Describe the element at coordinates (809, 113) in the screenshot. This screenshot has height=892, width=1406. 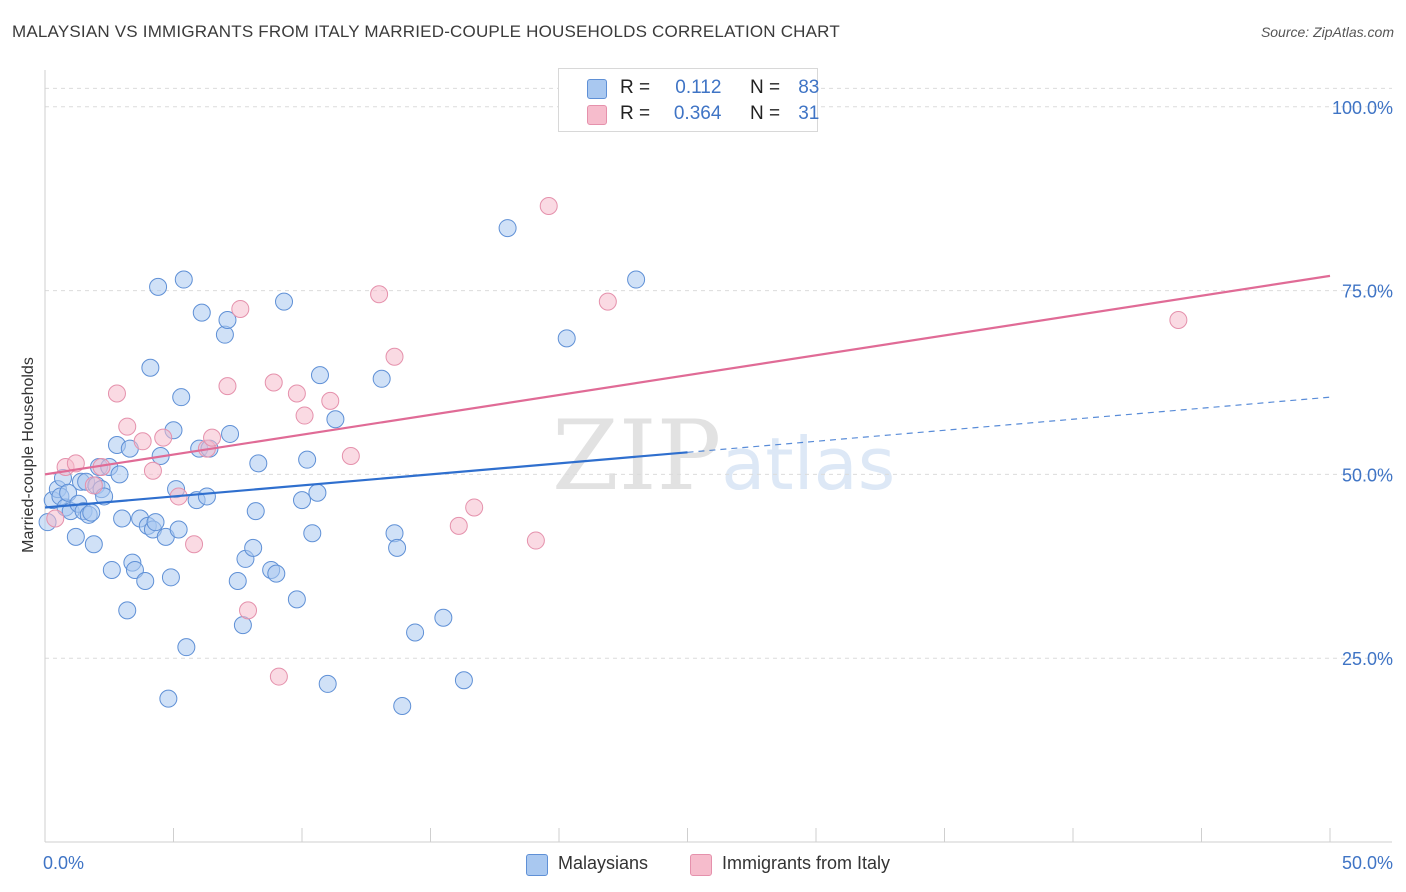
I see `n-value: 31` at that location.